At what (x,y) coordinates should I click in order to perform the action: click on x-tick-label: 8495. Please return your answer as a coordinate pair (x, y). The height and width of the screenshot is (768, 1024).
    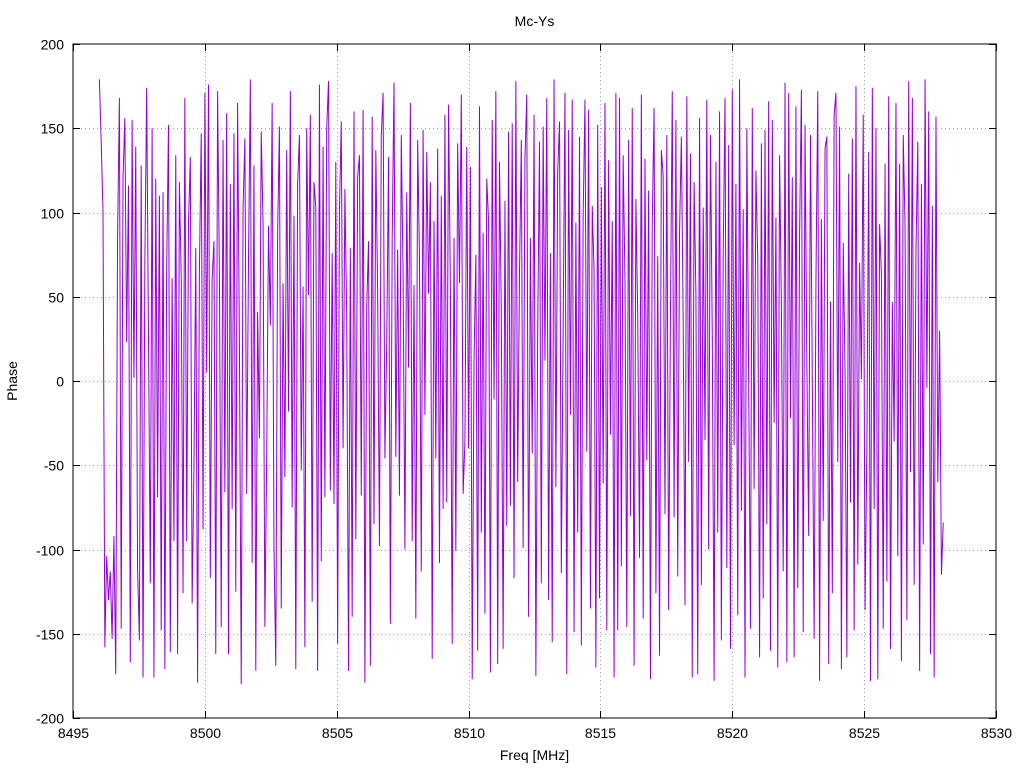
    Looking at the image, I should click on (73, 733).